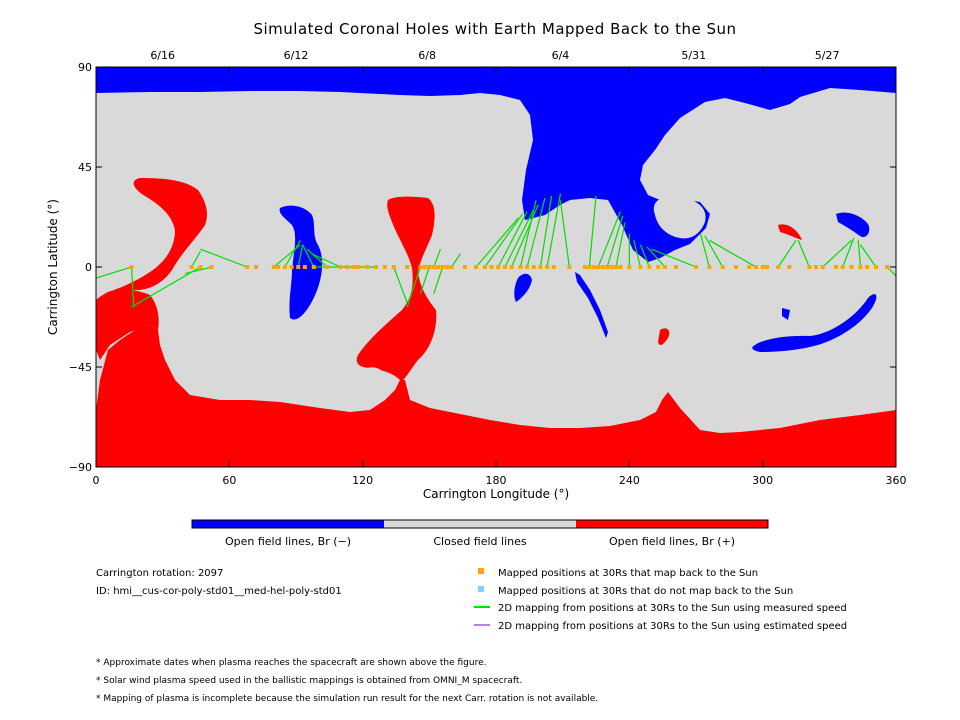 The width and height of the screenshot is (960, 720). Describe the element at coordinates (790, 232) in the screenshot. I see `positive-hole-lon310` at that location.